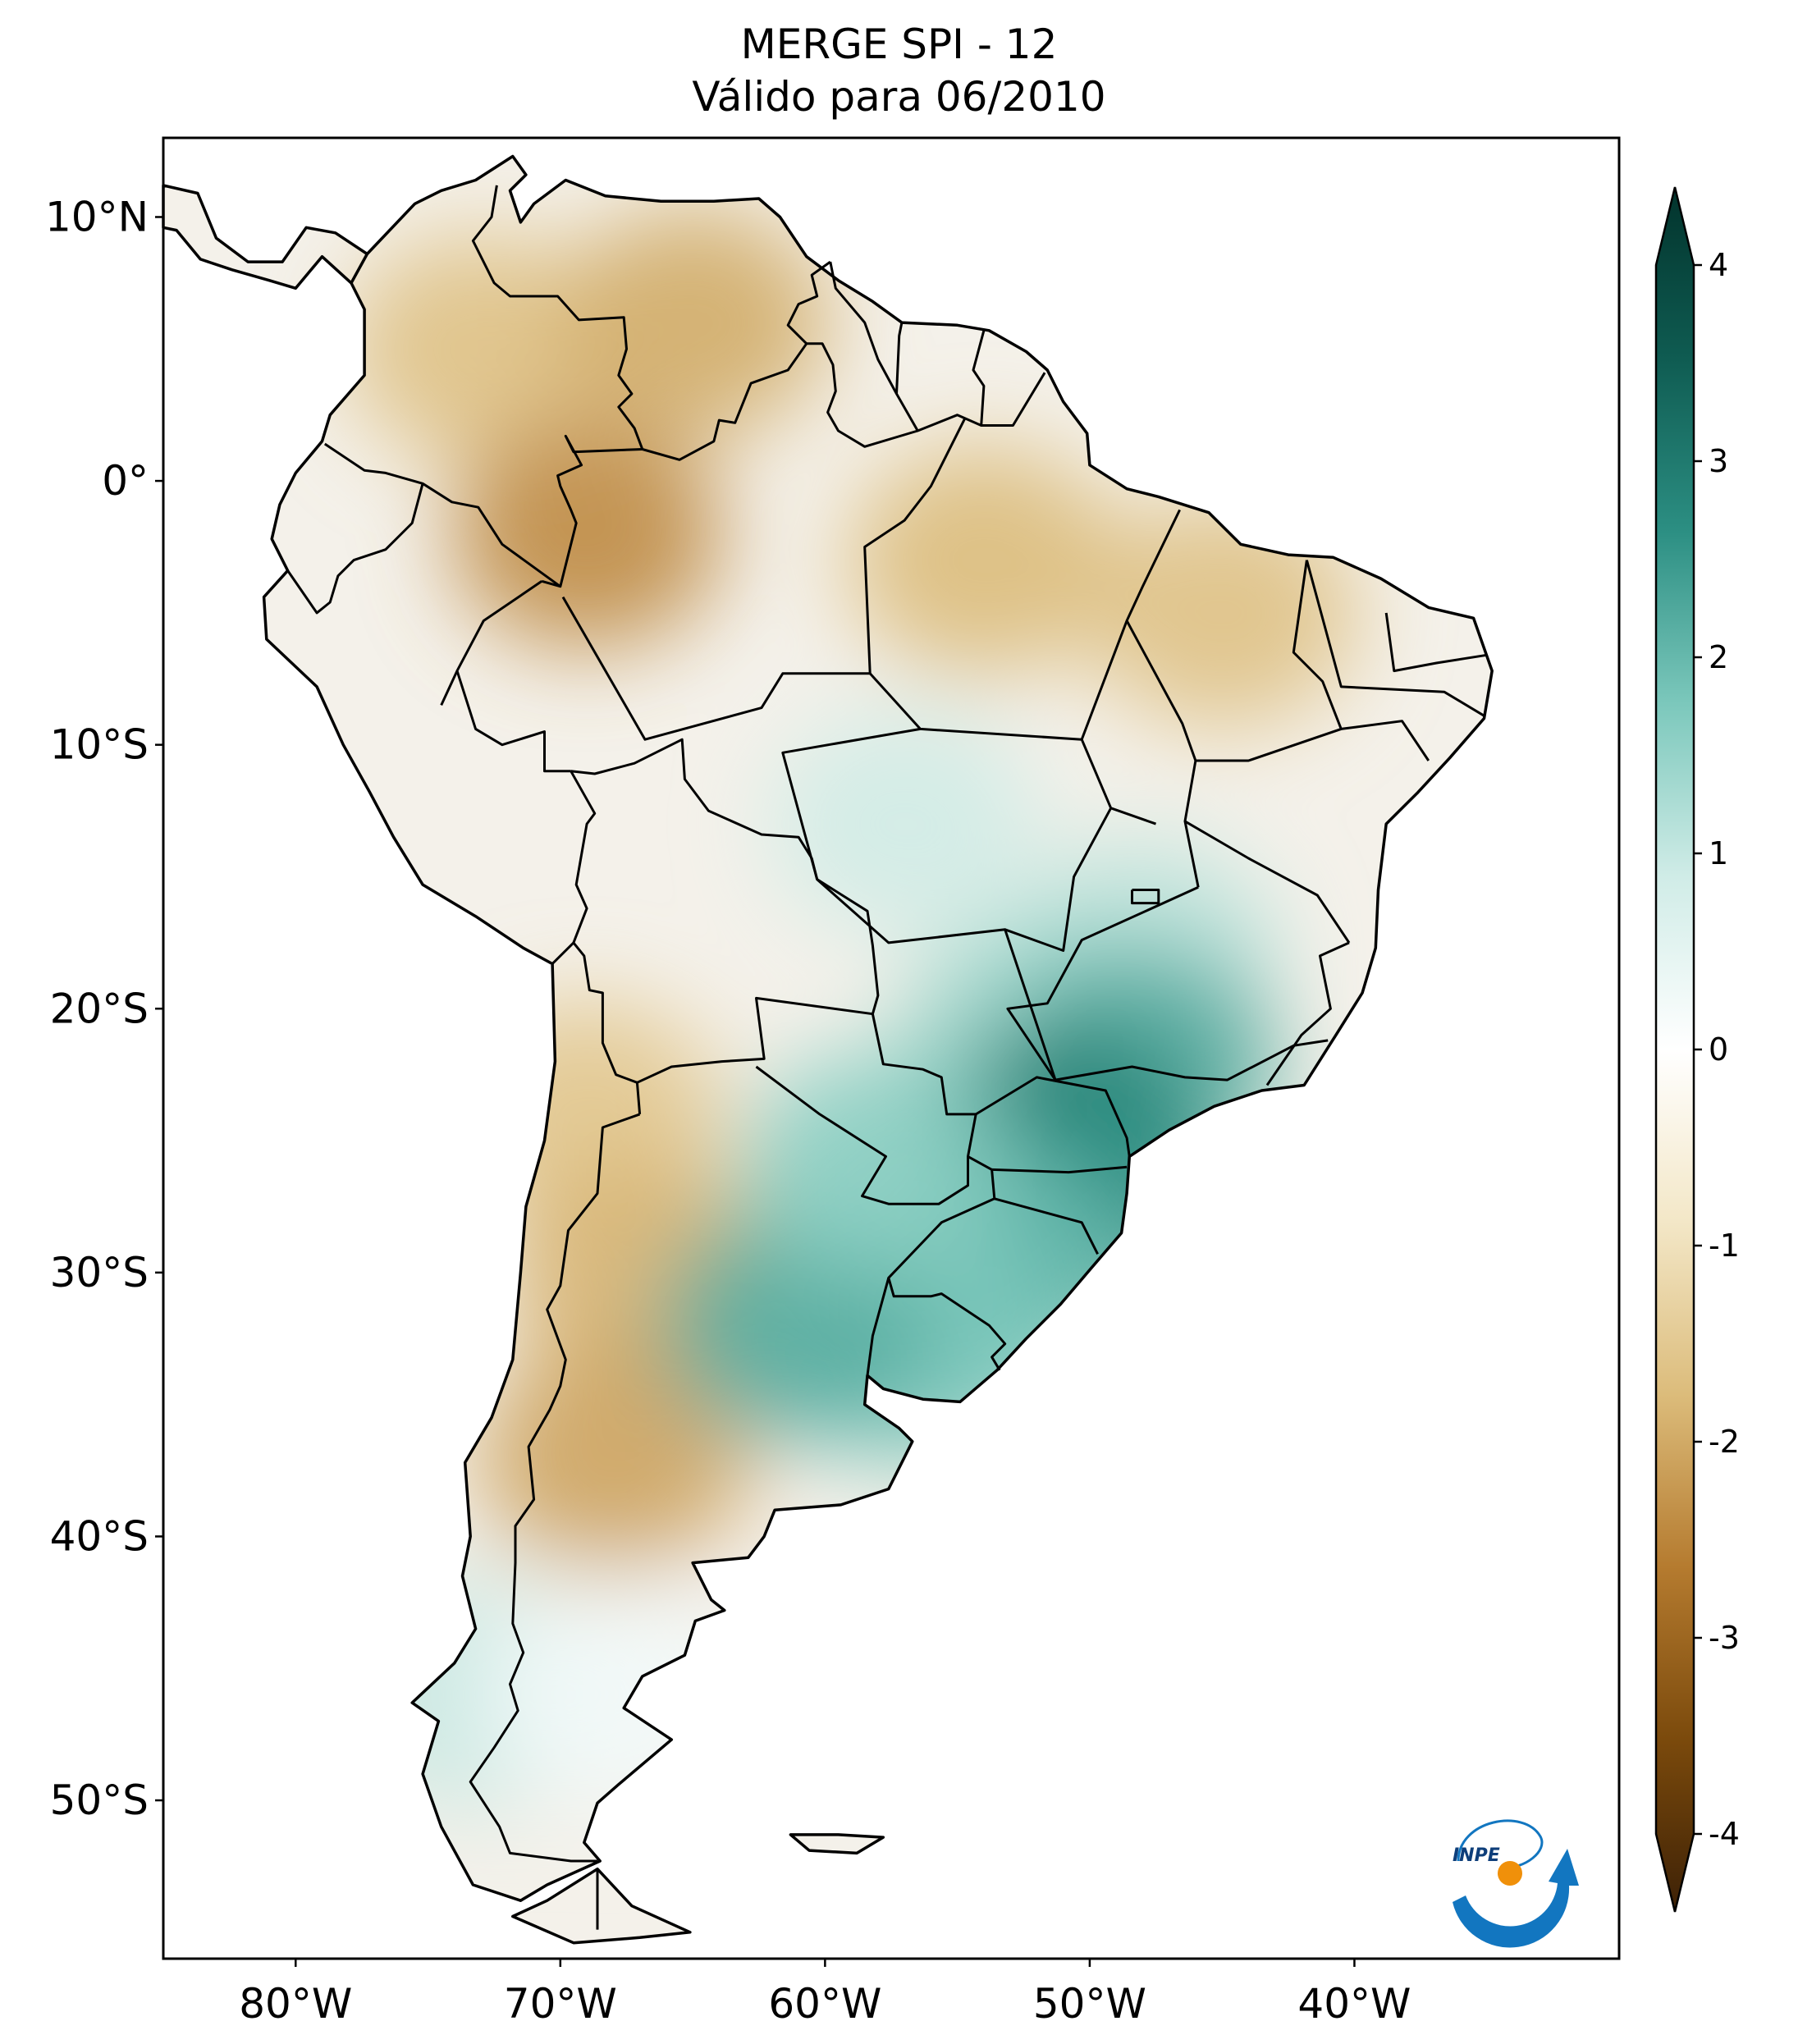 This screenshot has width=1798, height=2044. I want to click on longitude-tick-label: 40°W, so click(1354, 2004).